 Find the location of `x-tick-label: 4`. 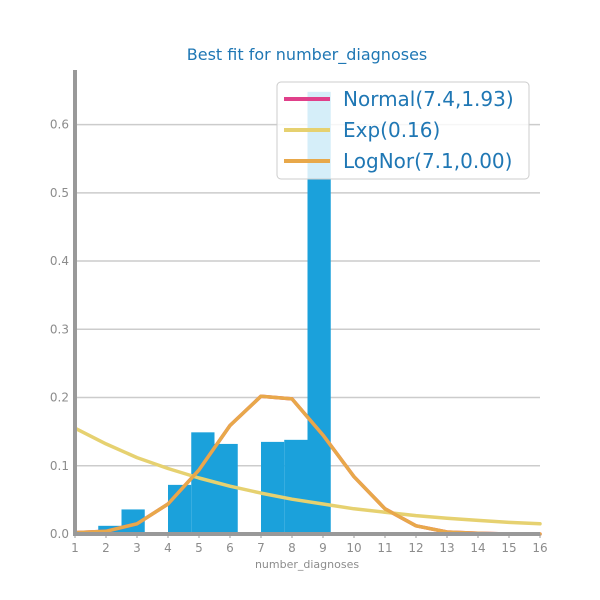

x-tick-label: 4 is located at coordinates (168, 548).